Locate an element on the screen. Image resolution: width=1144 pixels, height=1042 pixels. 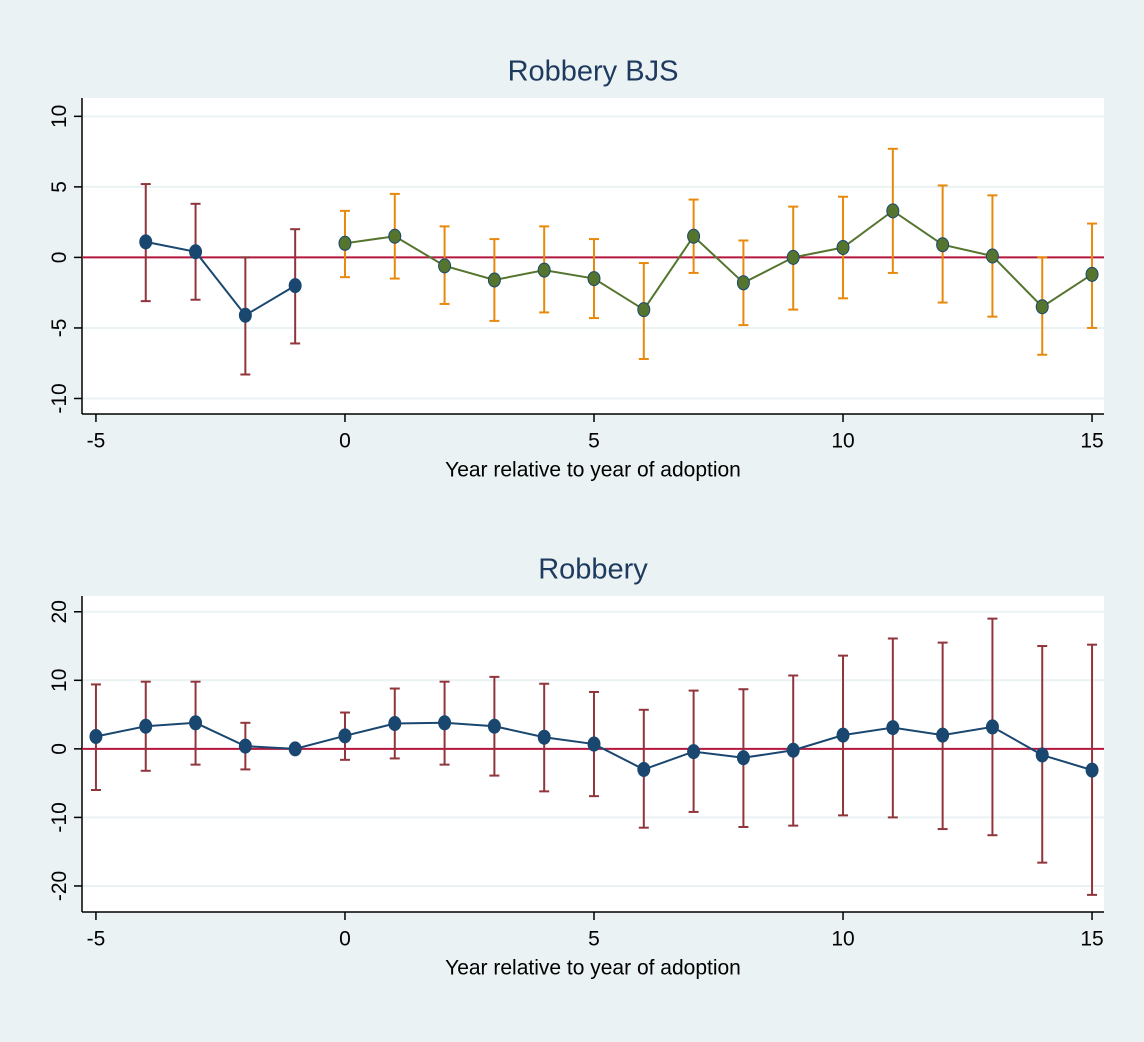
y-tick-label: 5 is located at coordinates (59, 187).